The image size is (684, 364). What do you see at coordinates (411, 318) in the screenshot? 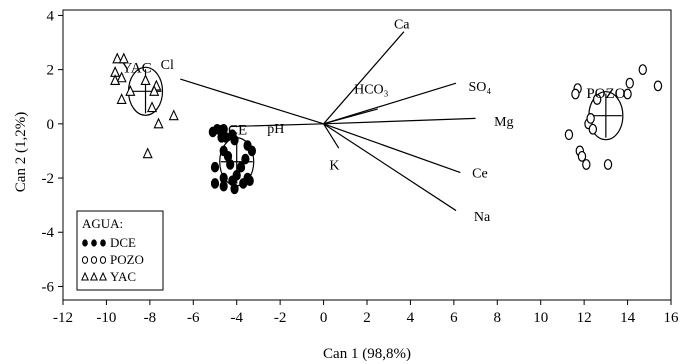
I see `x-tick-label: 4` at bounding box center [411, 318].